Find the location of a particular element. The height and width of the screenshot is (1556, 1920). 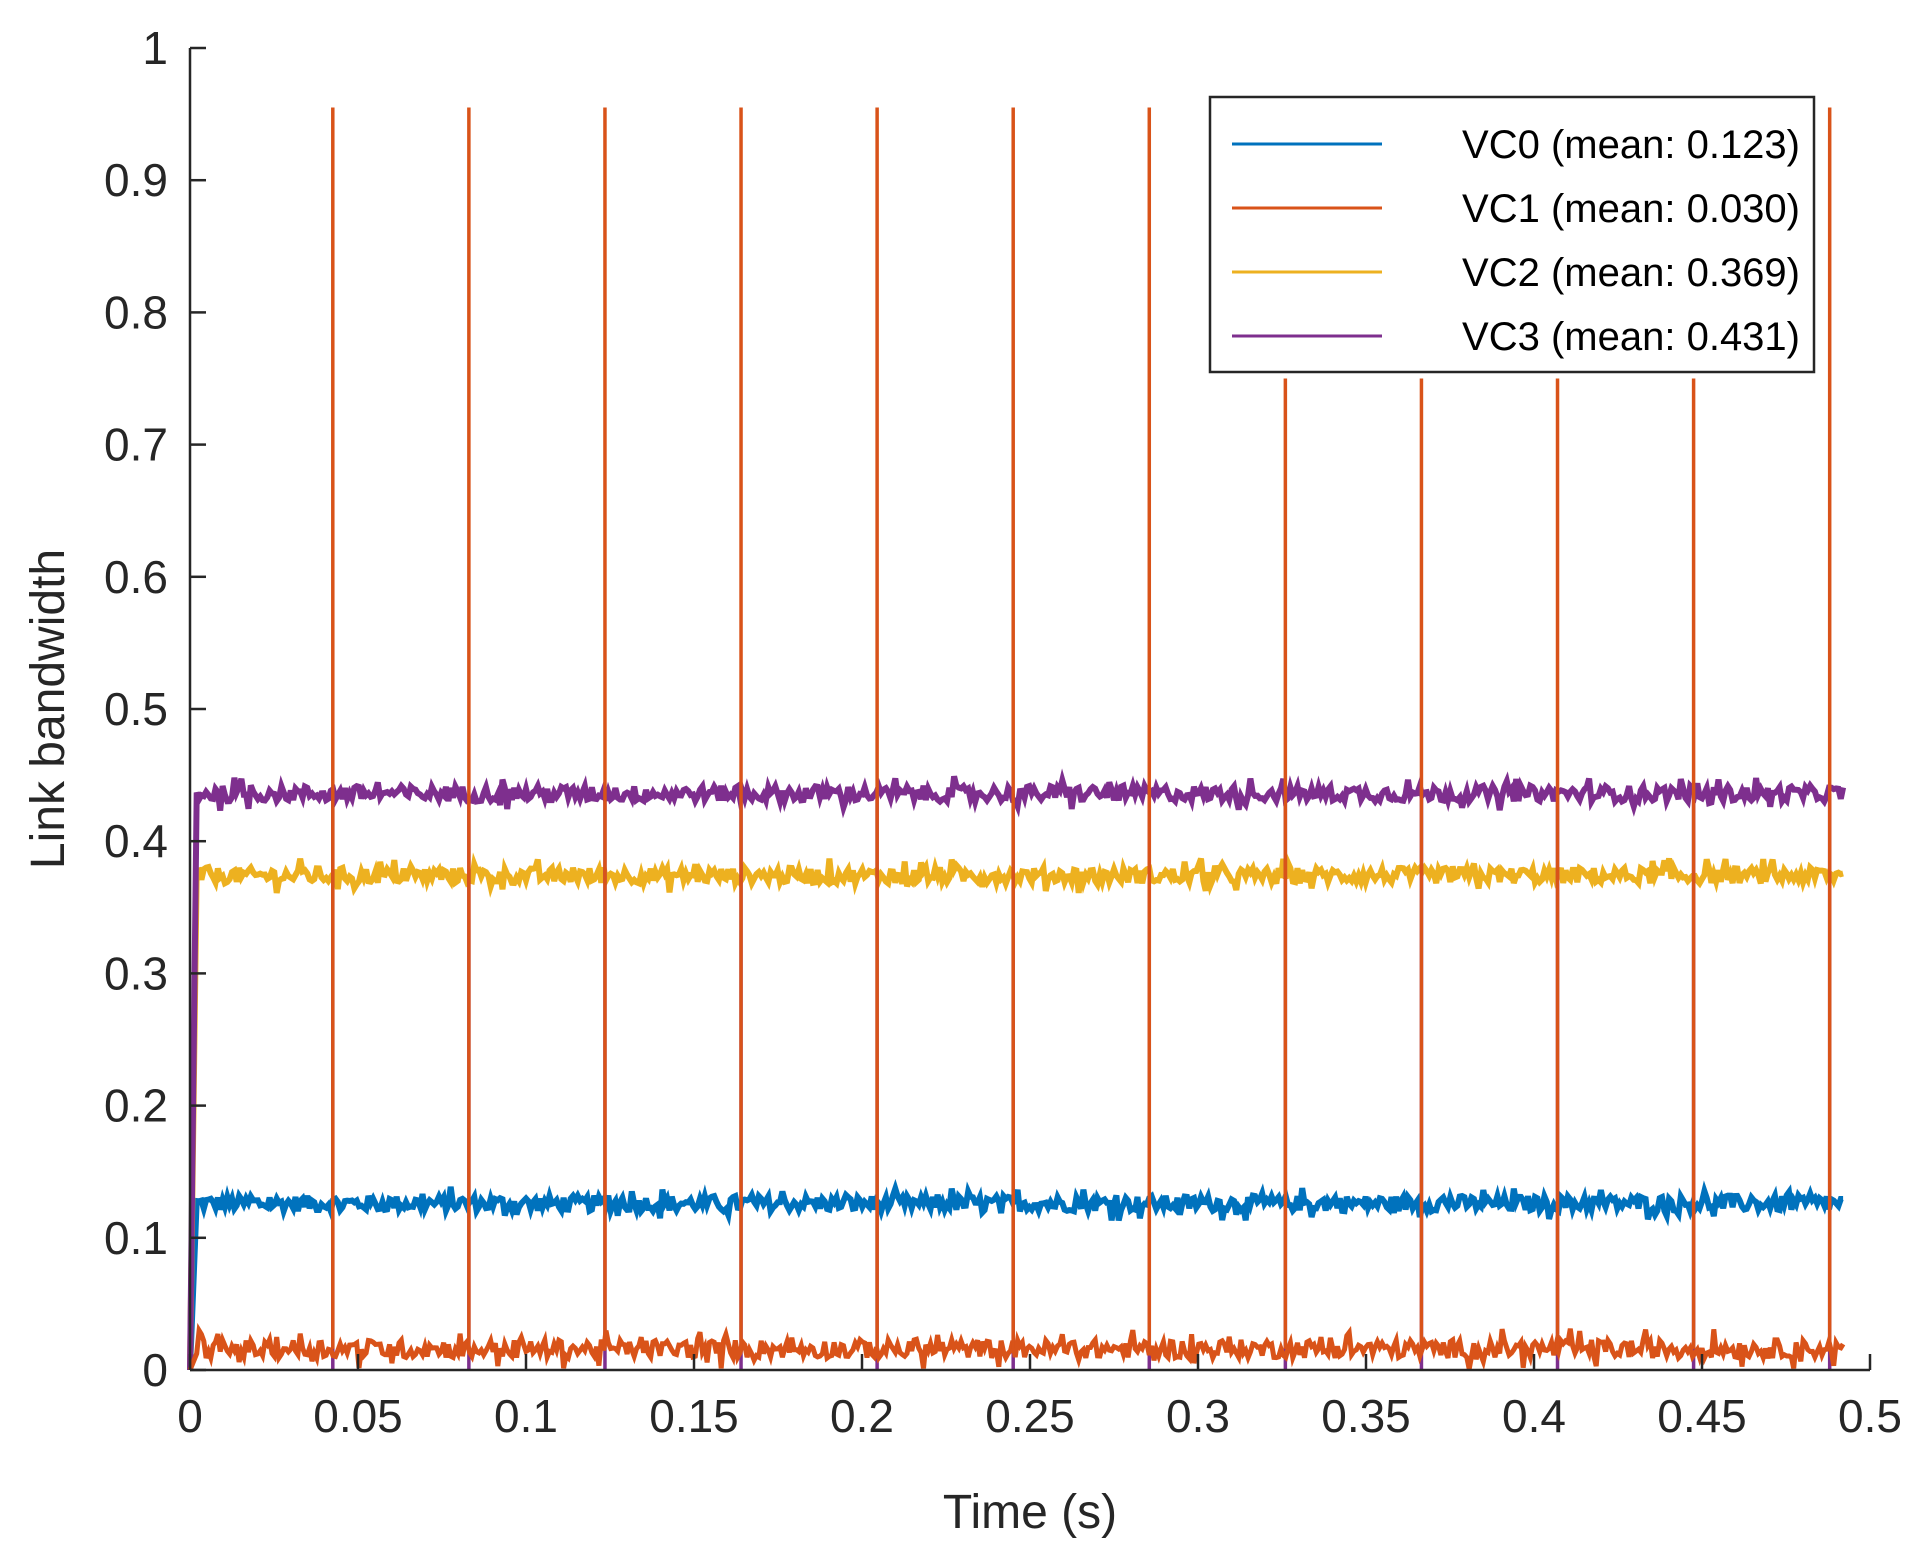

x-tick-label: 0.05 is located at coordinates (358, 1416).